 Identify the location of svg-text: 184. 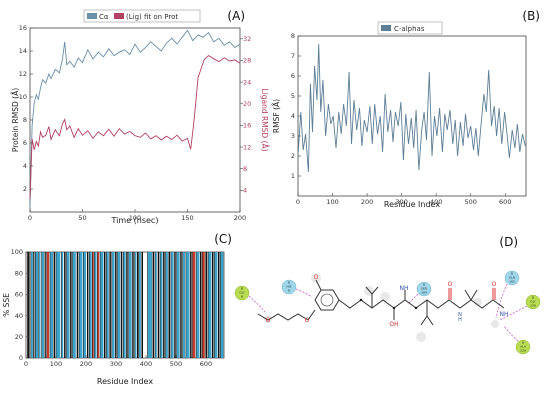
(424, 293).